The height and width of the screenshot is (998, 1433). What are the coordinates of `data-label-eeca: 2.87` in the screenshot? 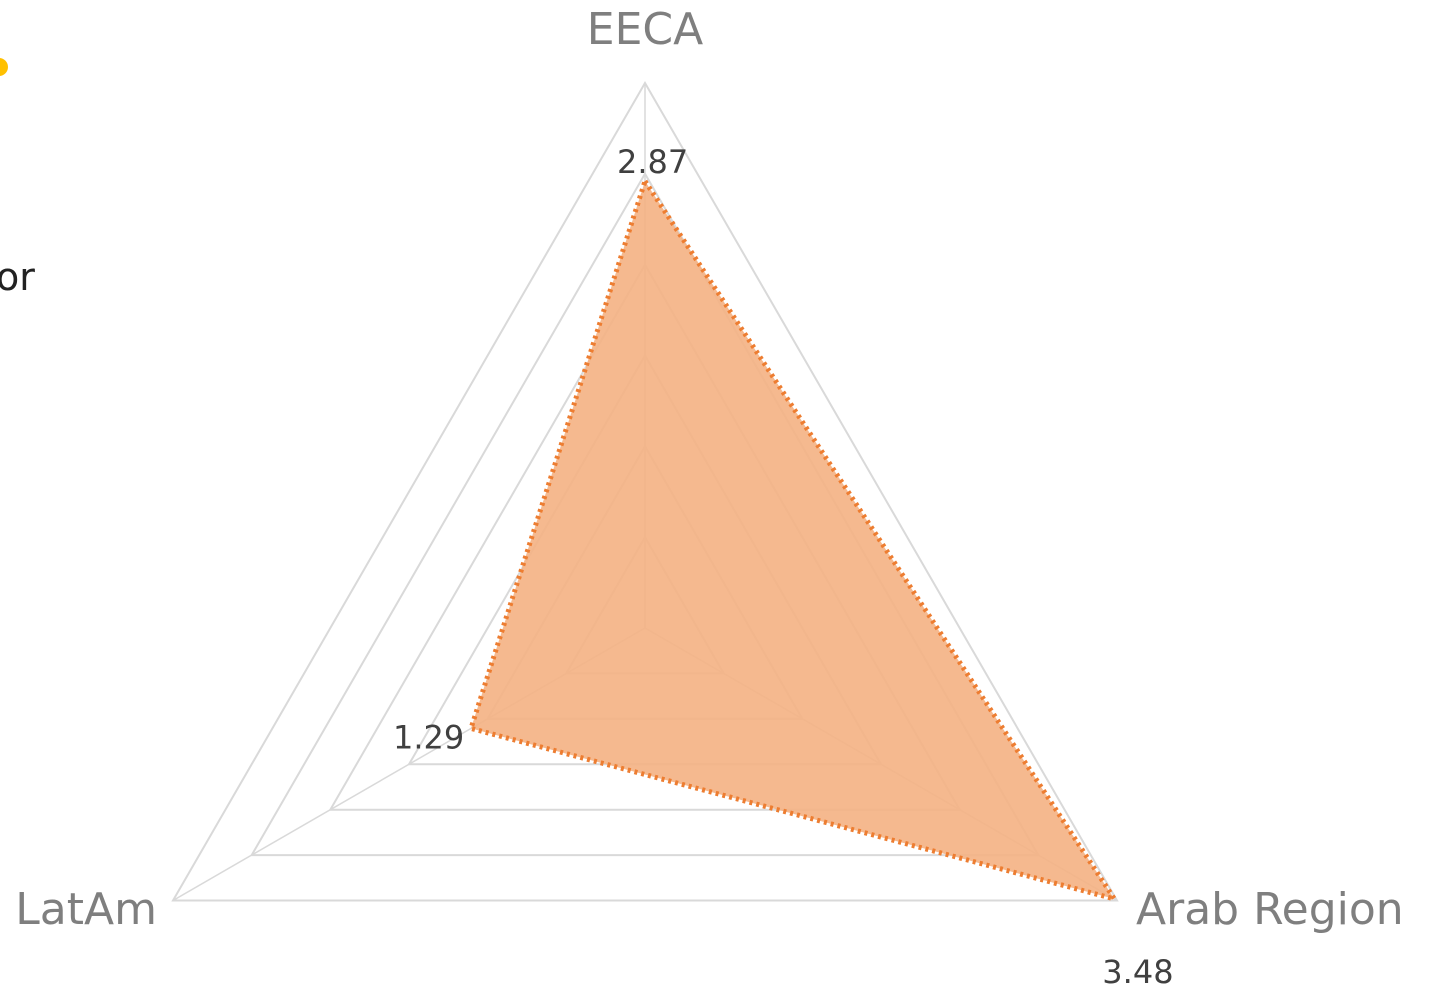 It's located at (652, 162).